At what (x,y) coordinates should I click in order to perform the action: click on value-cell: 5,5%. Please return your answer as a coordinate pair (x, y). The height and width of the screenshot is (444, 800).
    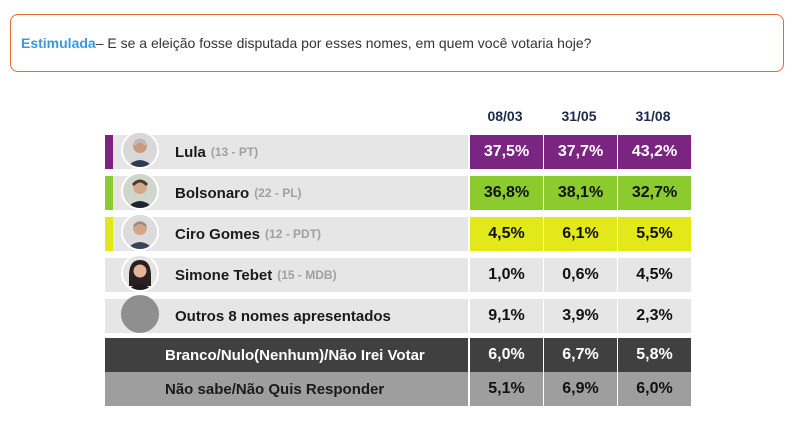
    Looking at the image, I should click on (654, 234).